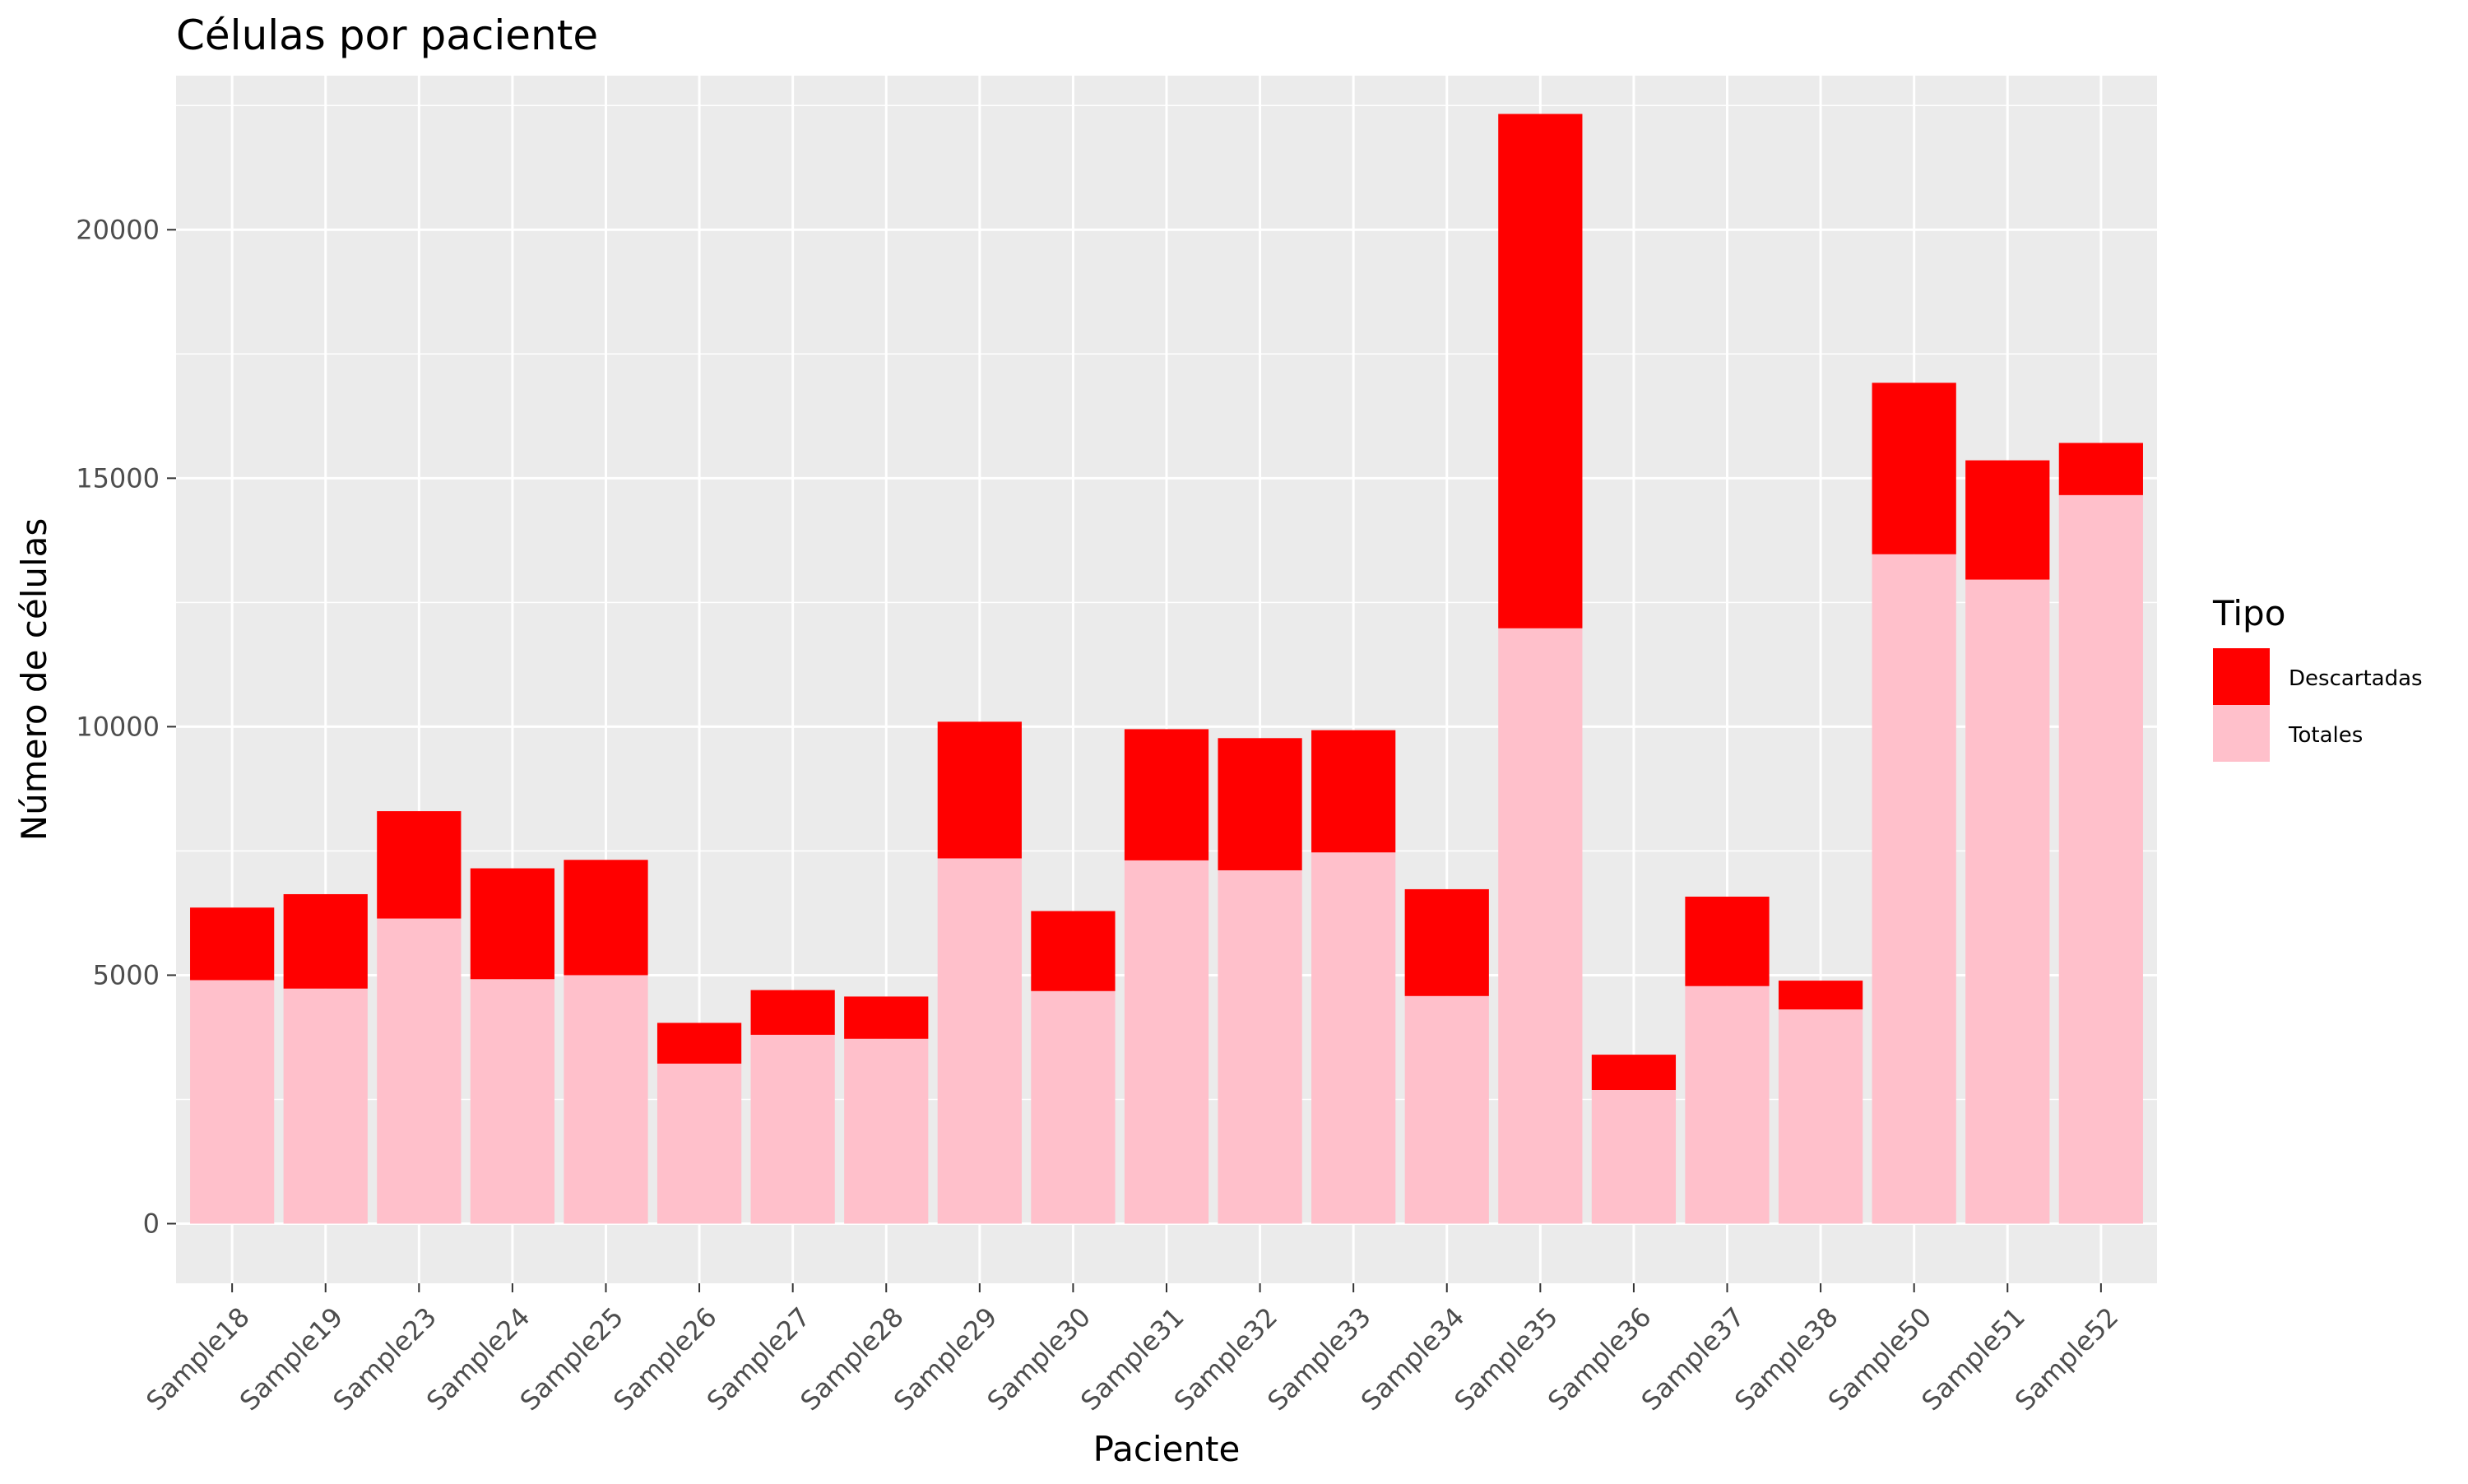 The image size is (2468, 1484). Describe the element at coordinates (1727, 941) in the screenshot. I see `bar-descartadas-sample37` at that location.